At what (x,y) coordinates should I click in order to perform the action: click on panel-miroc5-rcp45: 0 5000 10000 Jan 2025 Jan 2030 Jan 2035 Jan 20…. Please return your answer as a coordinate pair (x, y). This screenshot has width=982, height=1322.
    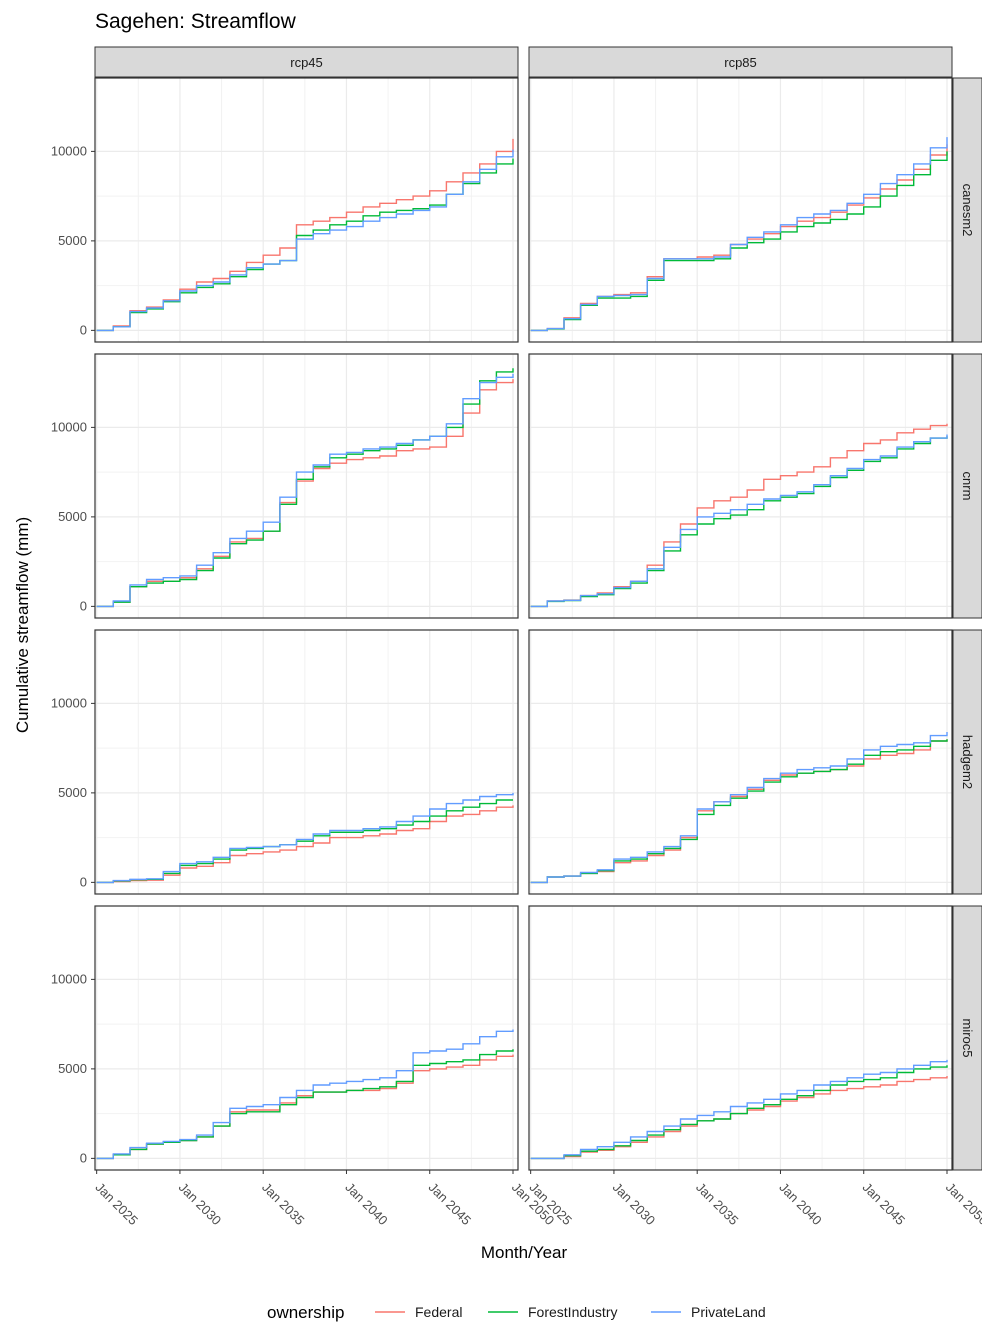
    Looking at the image, I should click on (304, 1066).